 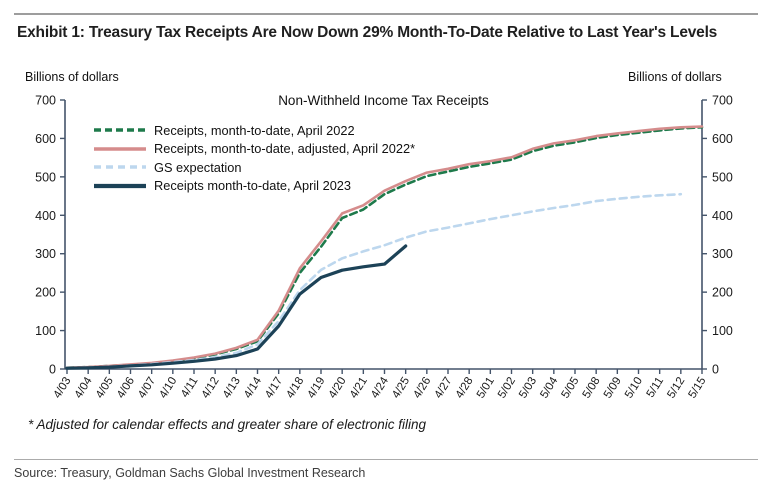 What do you see at coordinates (656, 387) in the screenshot?
I see `svg-text: 5/11` at bounding box center [656, 387].